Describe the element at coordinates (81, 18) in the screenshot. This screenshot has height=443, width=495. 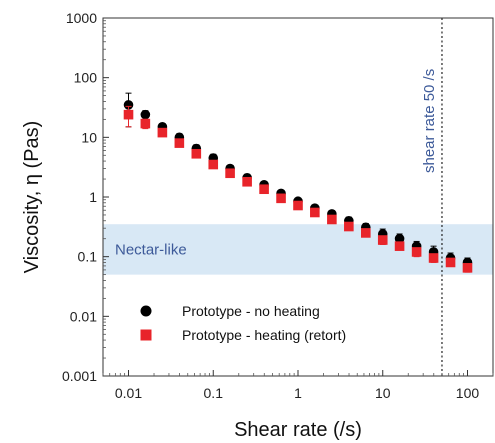
I see `y-tick-label: 1000` at that location.